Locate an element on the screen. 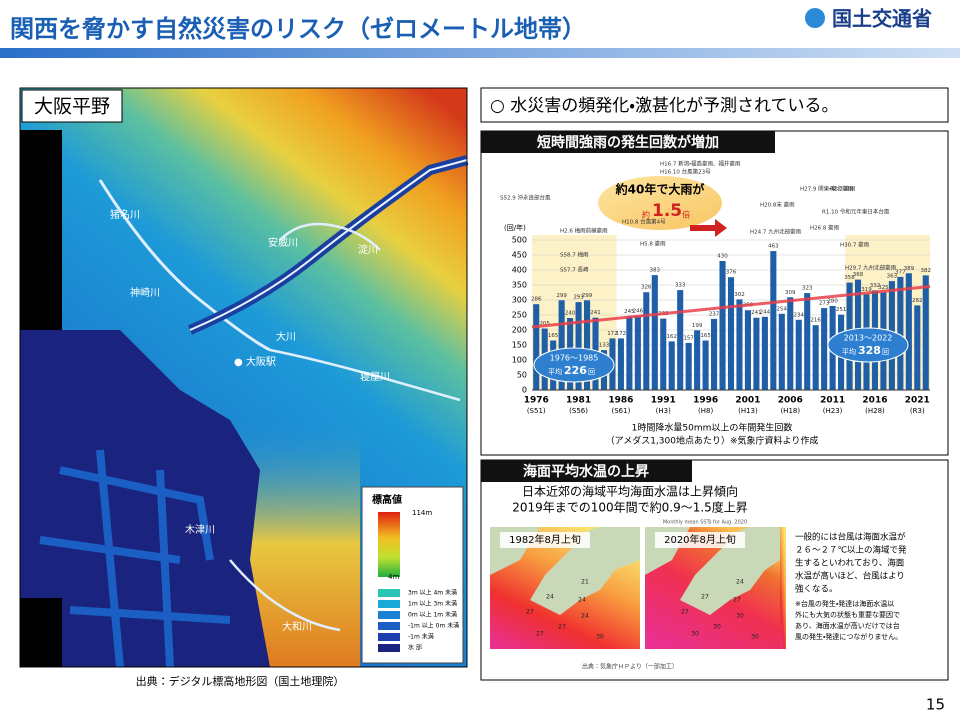 This screenshot has height=720, width=960. callout-line1: 約40年で大雨が is located at coordinates (660, 189).